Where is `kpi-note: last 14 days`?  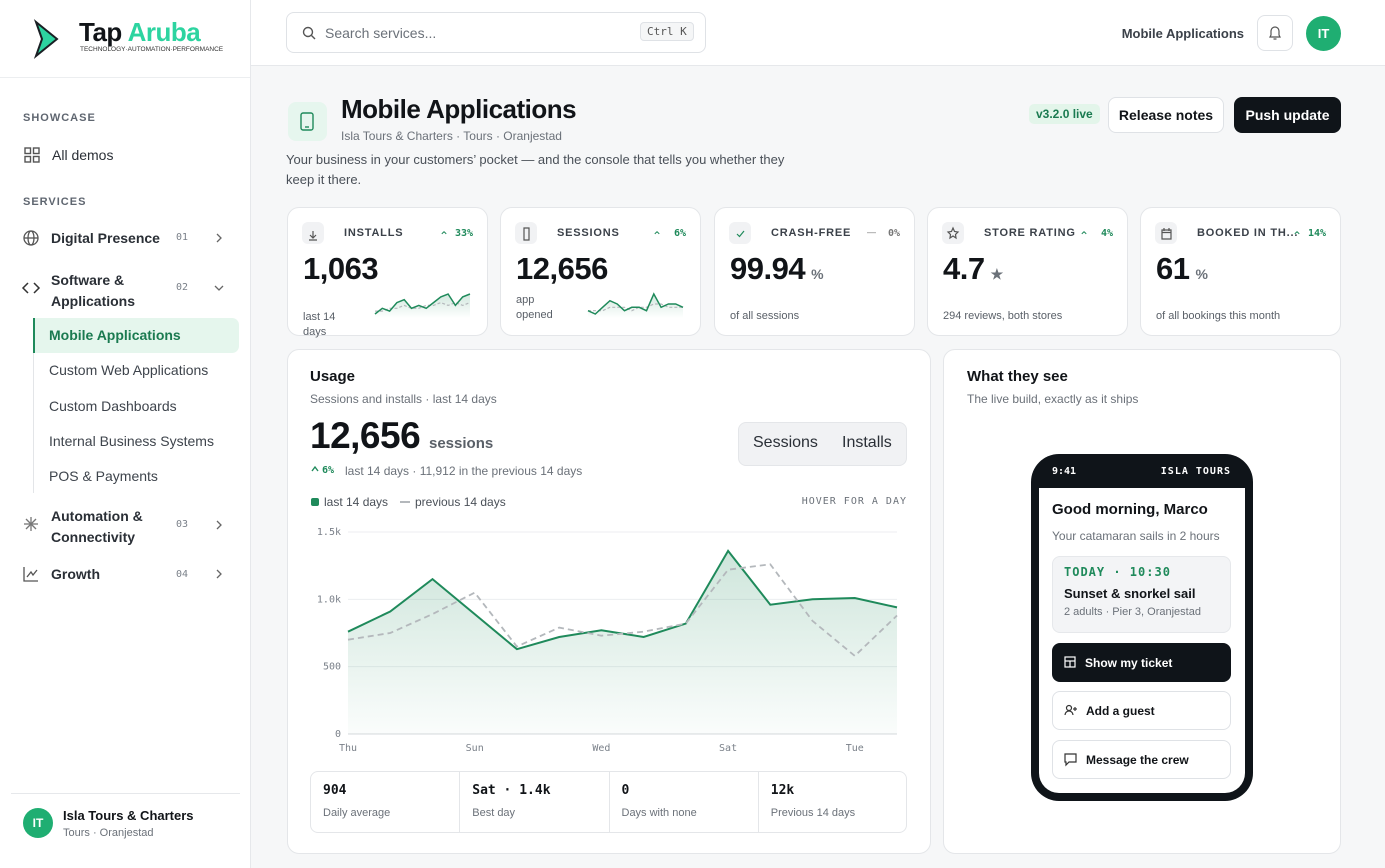
kpi-note: last 14 days is located at coordinates (319, 324).